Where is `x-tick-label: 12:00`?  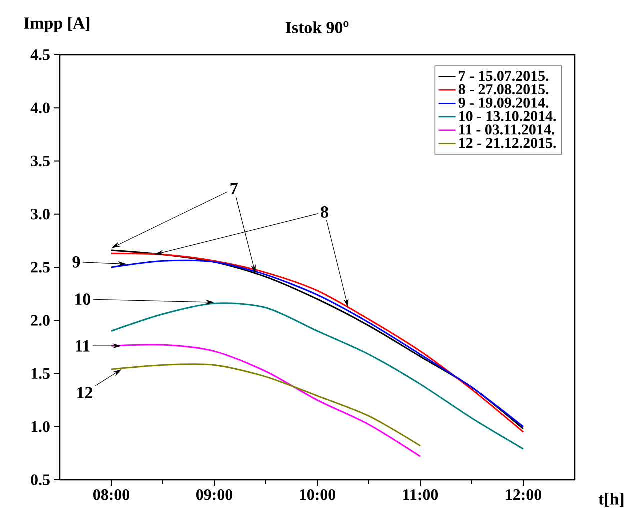
x-tick-label: 12:00 is located at coordinates (524, 495).